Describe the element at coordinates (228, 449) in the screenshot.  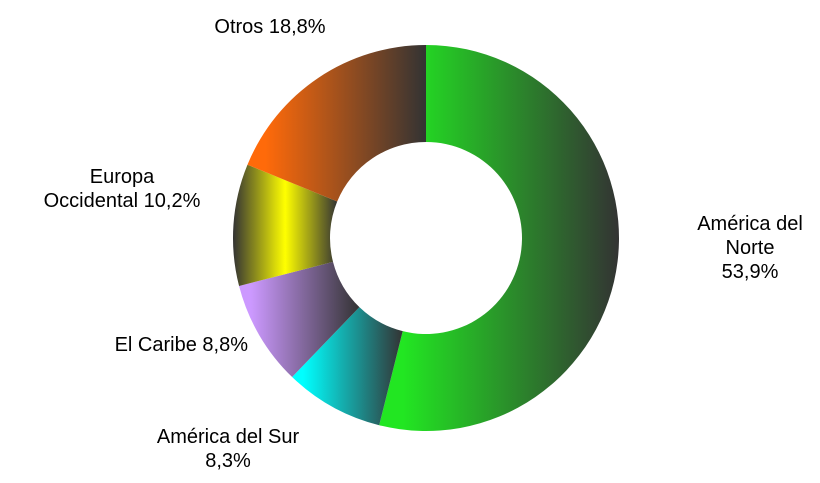
I see `slice-label: América del Sur 8,3%` at that location.